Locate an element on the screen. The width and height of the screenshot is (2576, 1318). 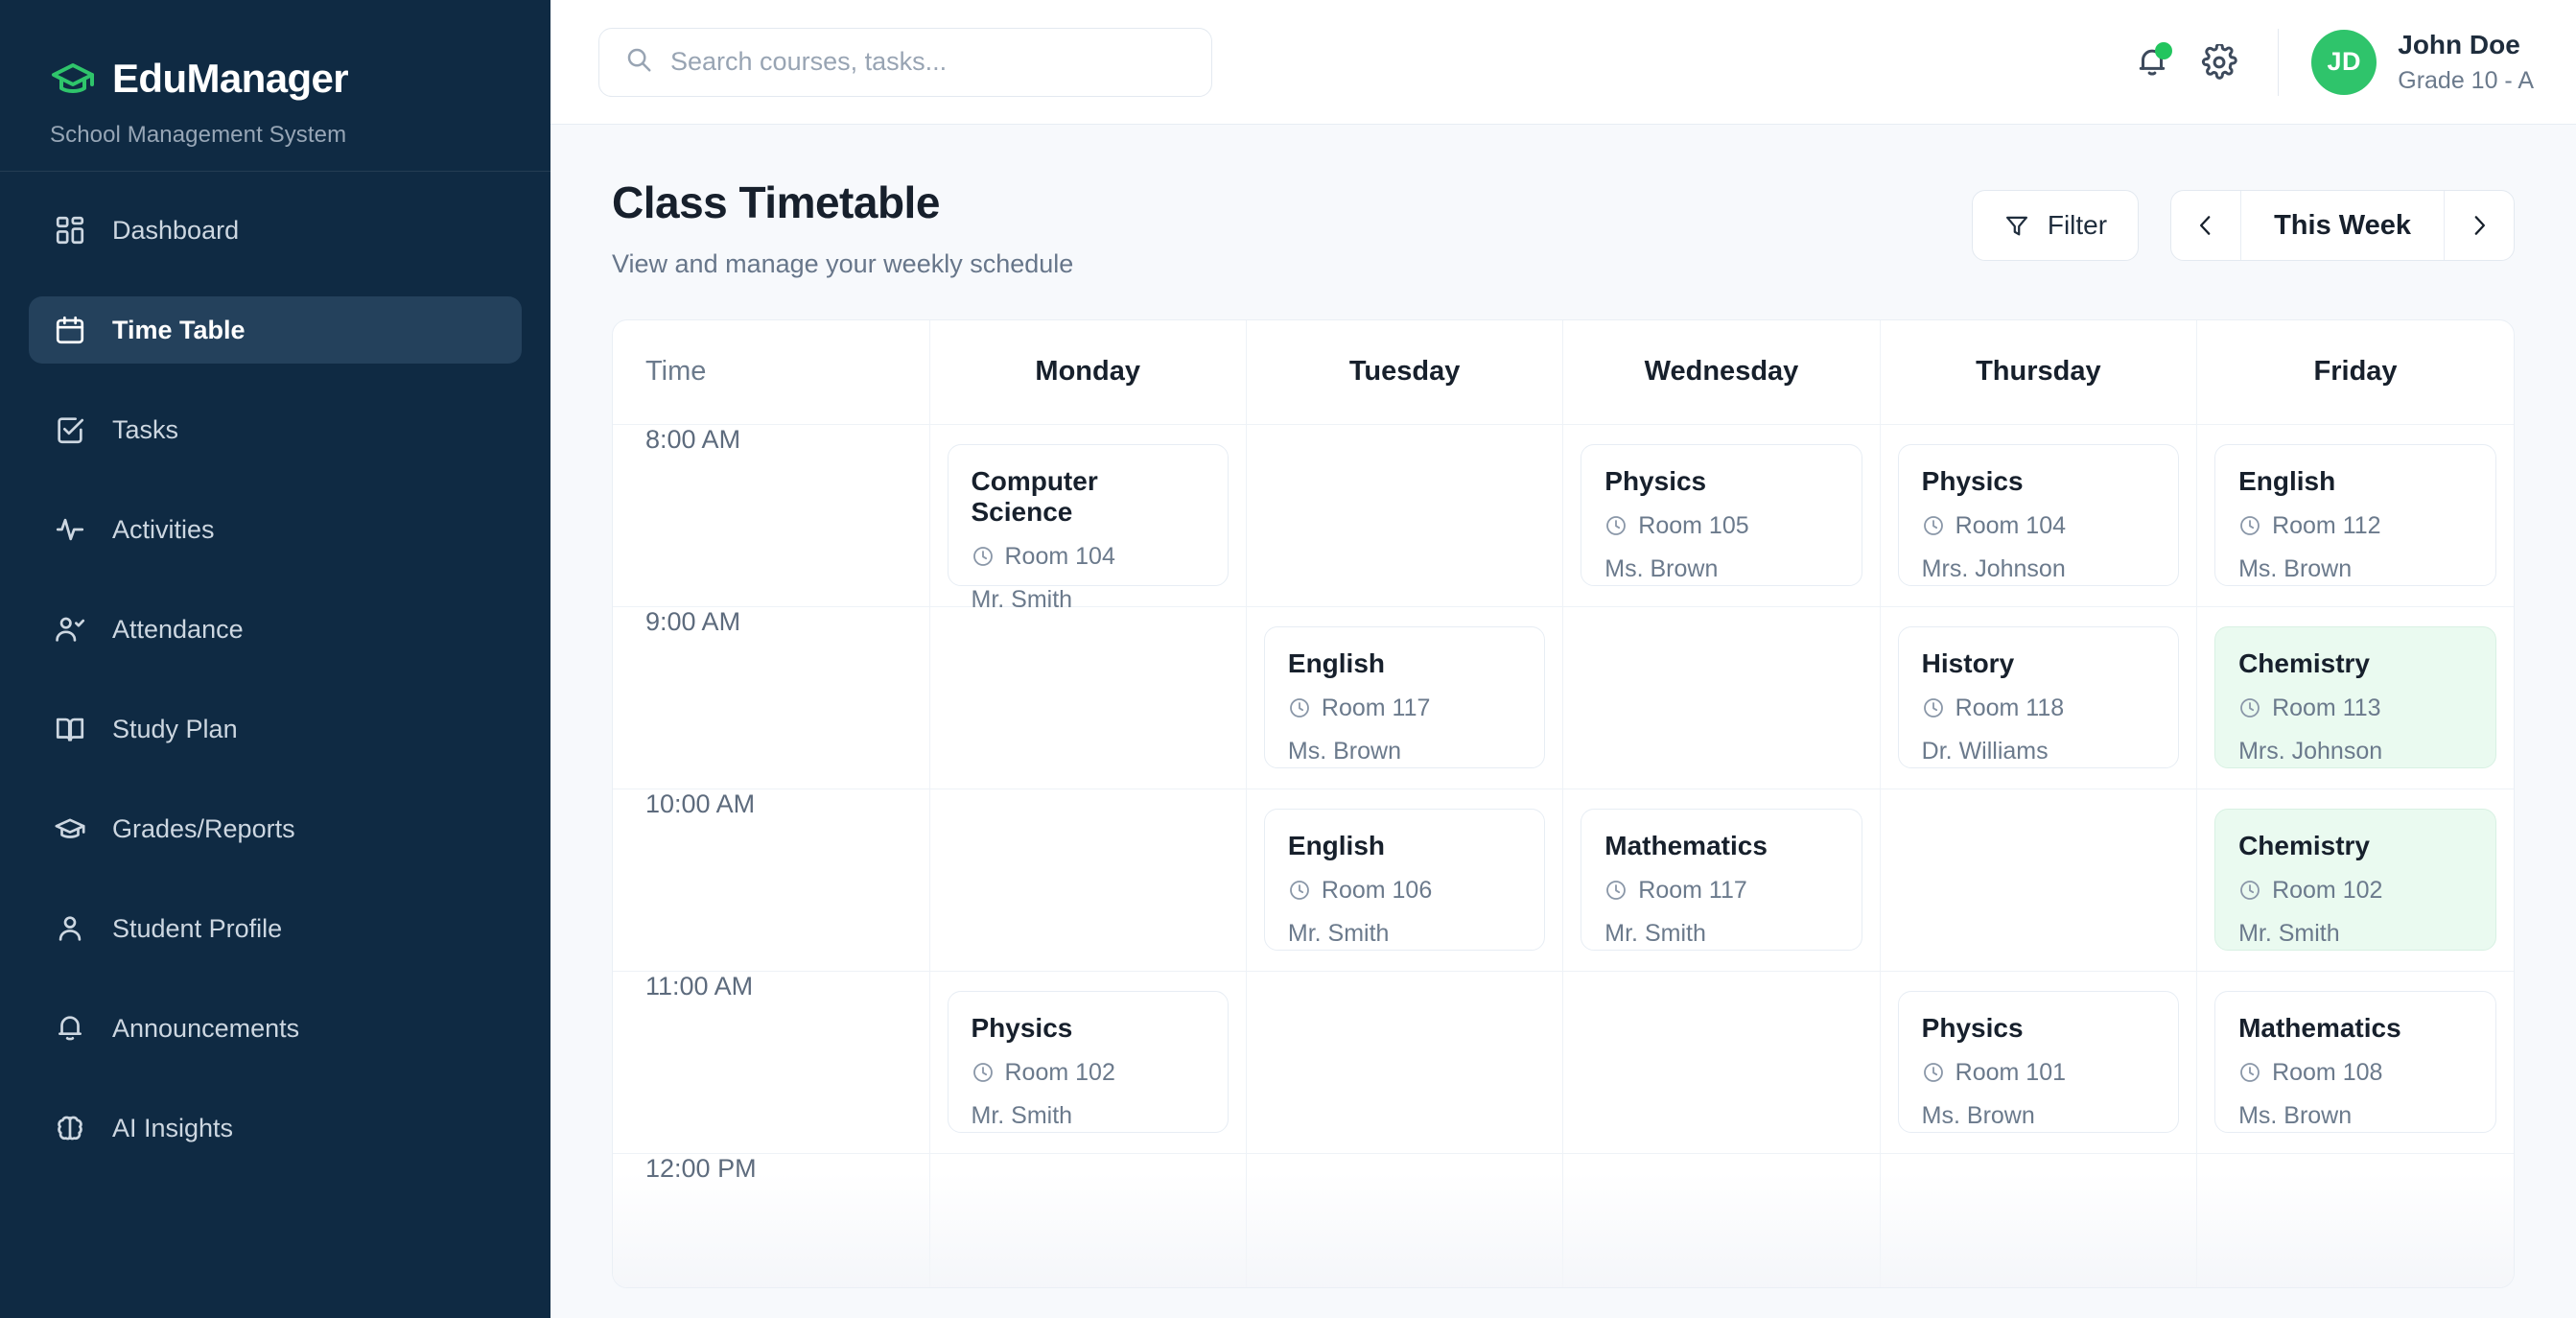
sidebar-item-student-profile: Student Profile is located at coordinates (275, 928).